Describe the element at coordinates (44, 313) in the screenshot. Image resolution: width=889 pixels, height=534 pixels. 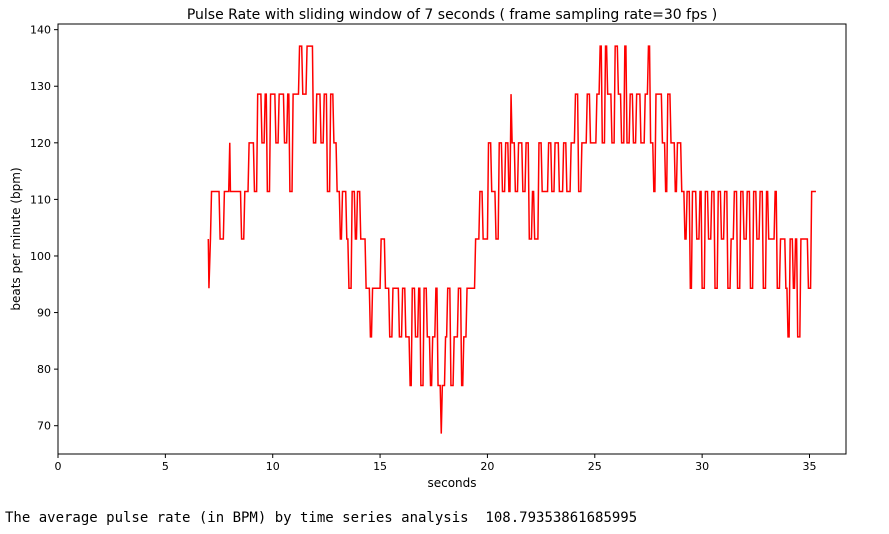
I see `y-tick-label: 90` at that location.